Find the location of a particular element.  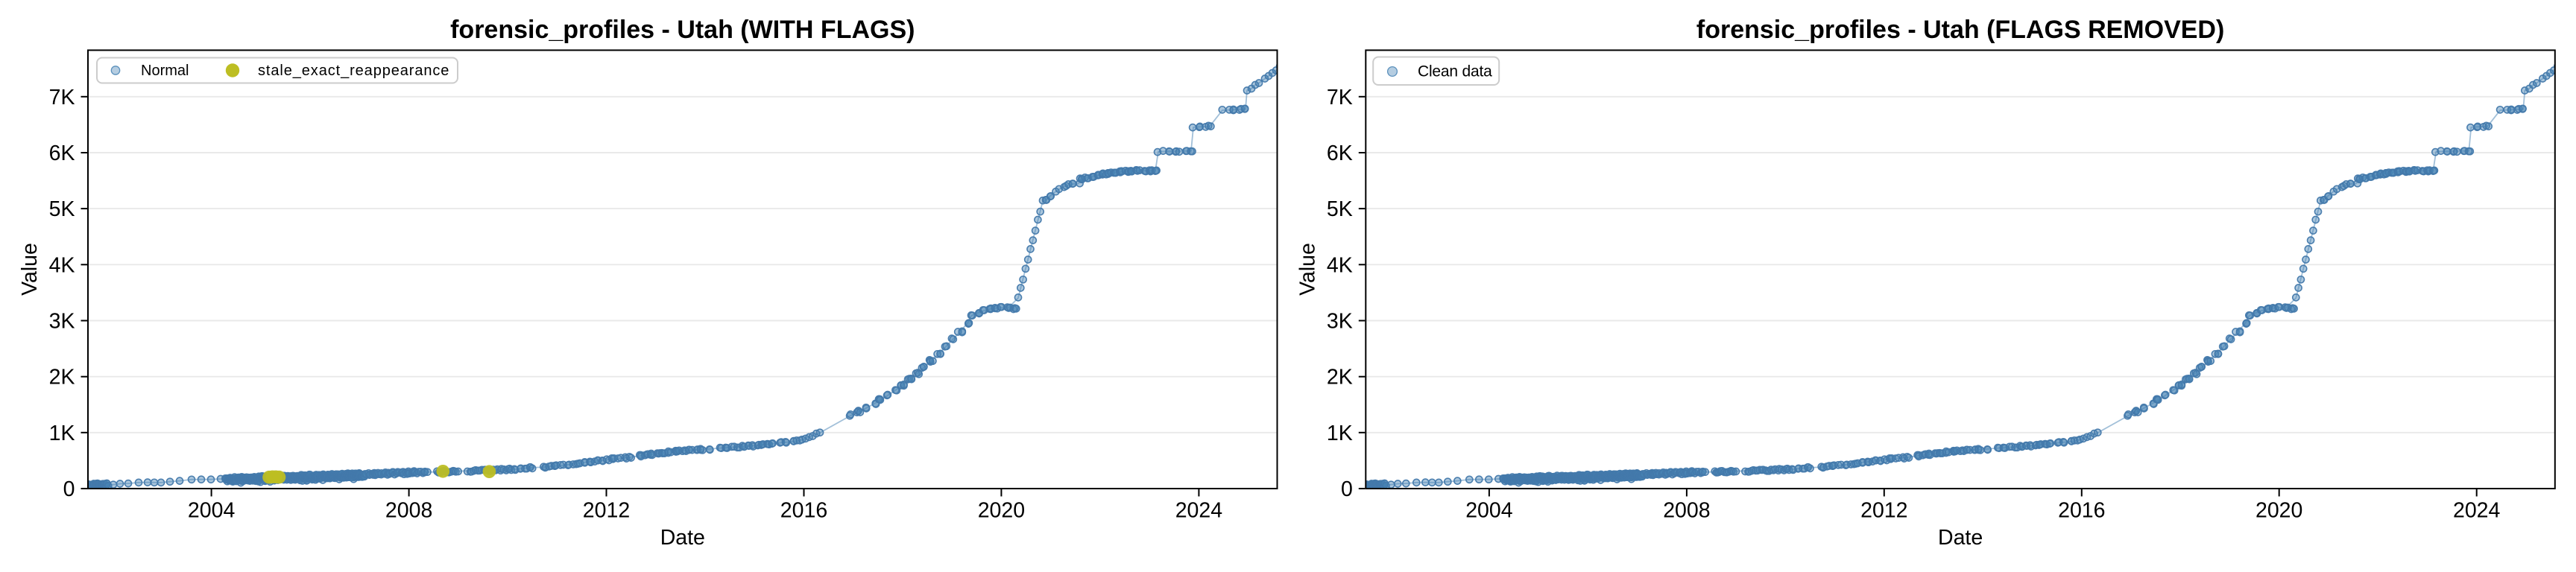

svg-text:forensic_profiles - Utah (WITH: forensic_profiles - Utah (WITH FLAGS) is located at coordinates (682, 30).